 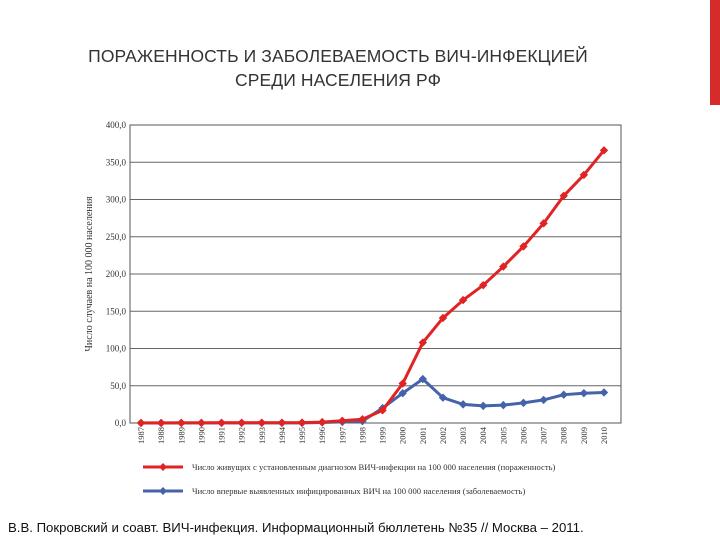 What do you see at coordinates (118, 386) in the screenshot?
I see `y-tick-label: 50,0` at bounding box center [118, 386].